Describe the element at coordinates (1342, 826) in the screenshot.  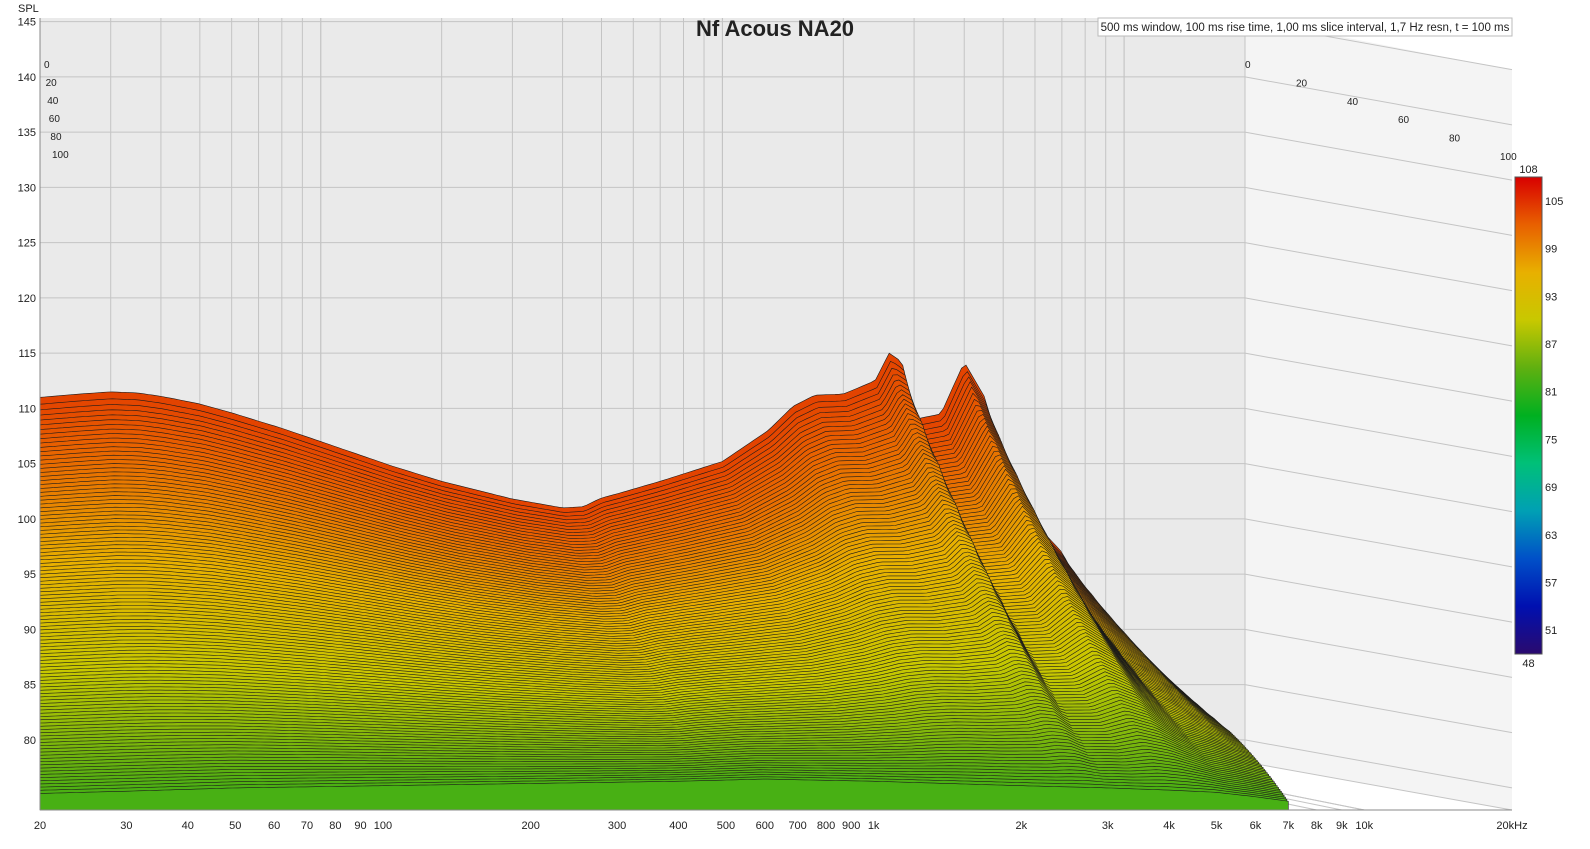
I see `x-tick-9k: 9k` at that location.